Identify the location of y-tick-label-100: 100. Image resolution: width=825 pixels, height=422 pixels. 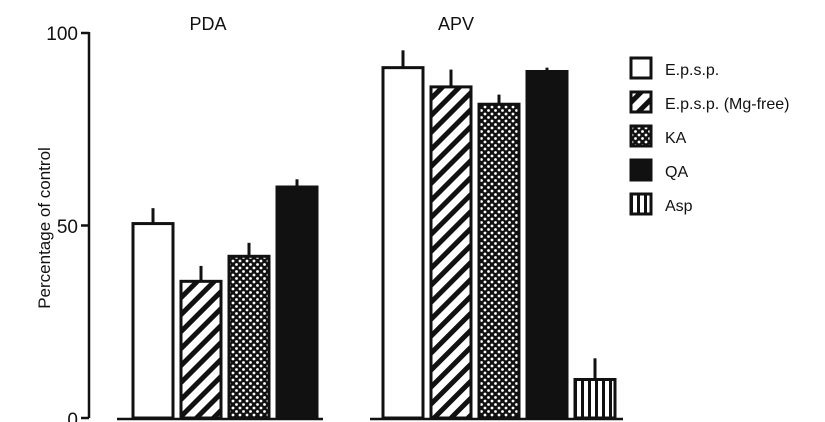
(62, 34).